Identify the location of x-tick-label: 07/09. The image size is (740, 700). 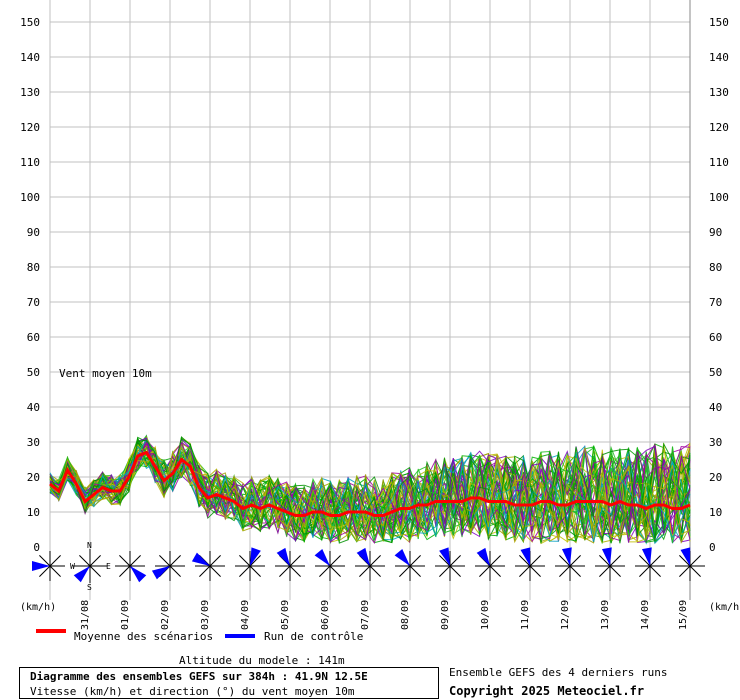
(365, 615).